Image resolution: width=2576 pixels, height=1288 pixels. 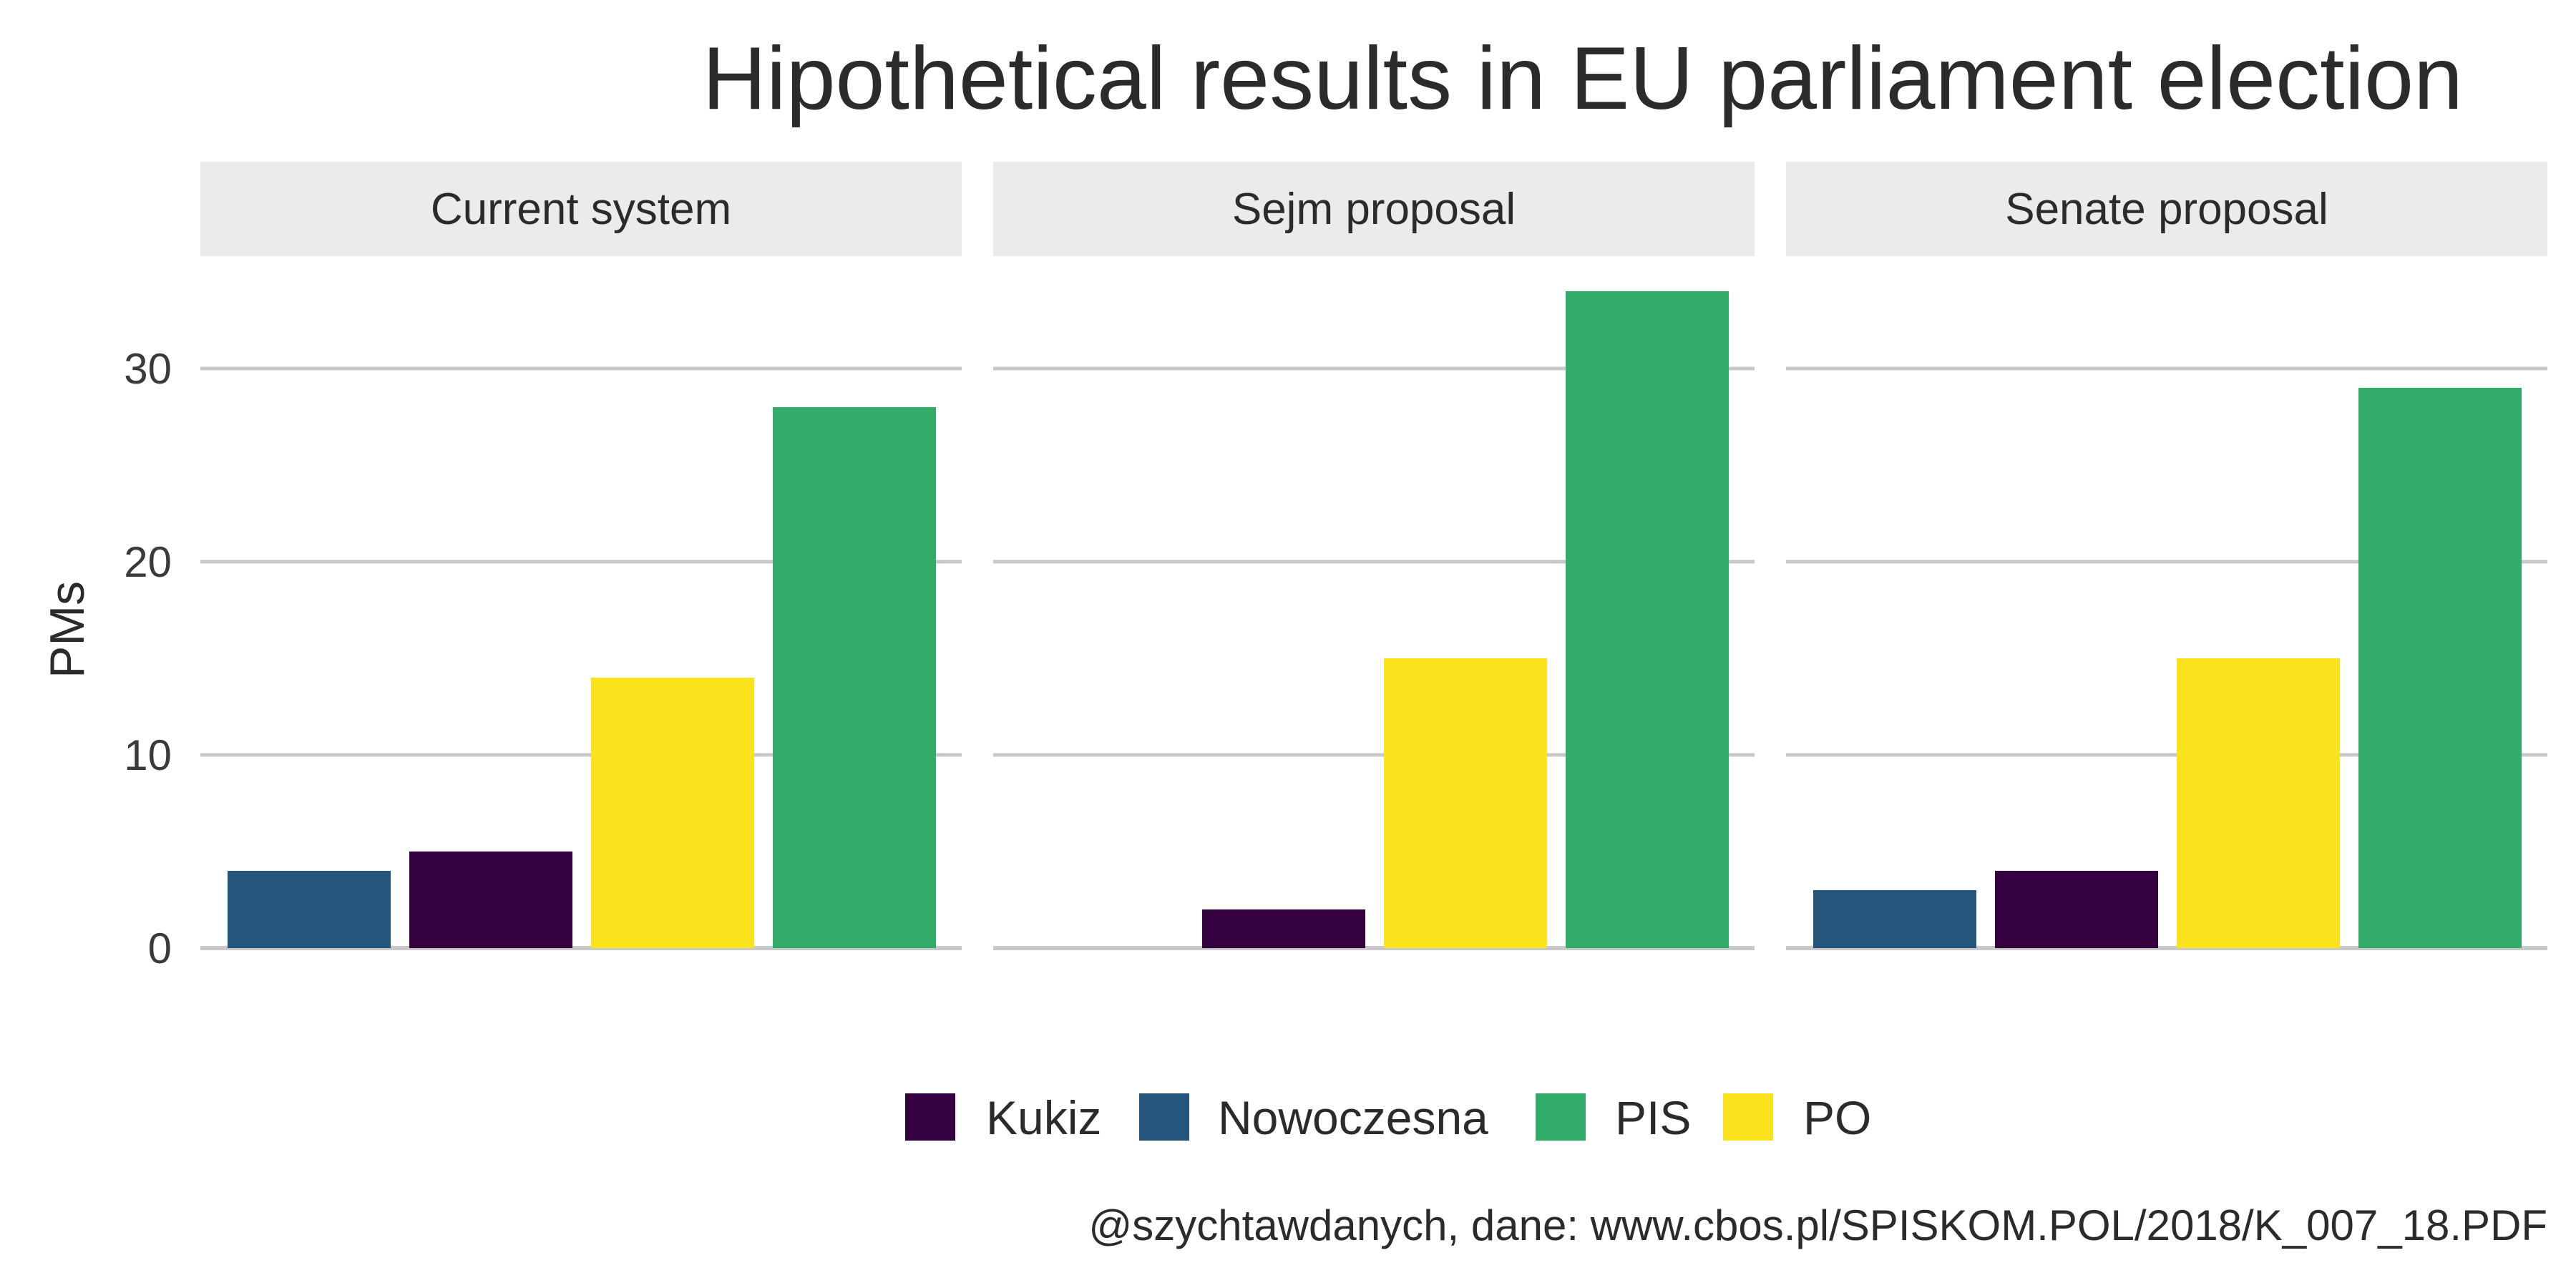 I want to click on y-tick-label-10: 10, so click(x=148, y=755).